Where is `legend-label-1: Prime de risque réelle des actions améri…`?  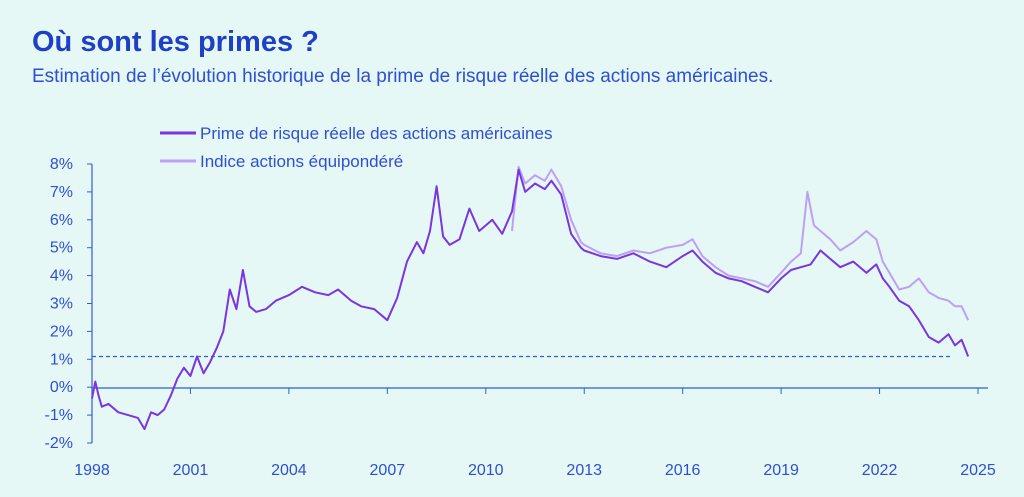 legend-label-1: Prime de risque réelle des actions améri… is located at coordinates (376, 133).